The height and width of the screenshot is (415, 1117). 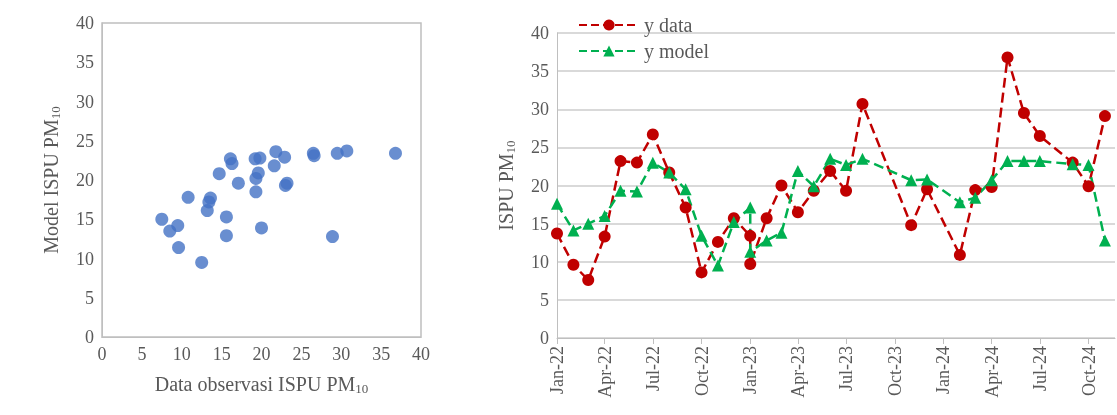 What do you see at coordinates (894, 371) in the screenshot?
I see `x-tick-label: Oct-23` at bounding box center [894, 371].